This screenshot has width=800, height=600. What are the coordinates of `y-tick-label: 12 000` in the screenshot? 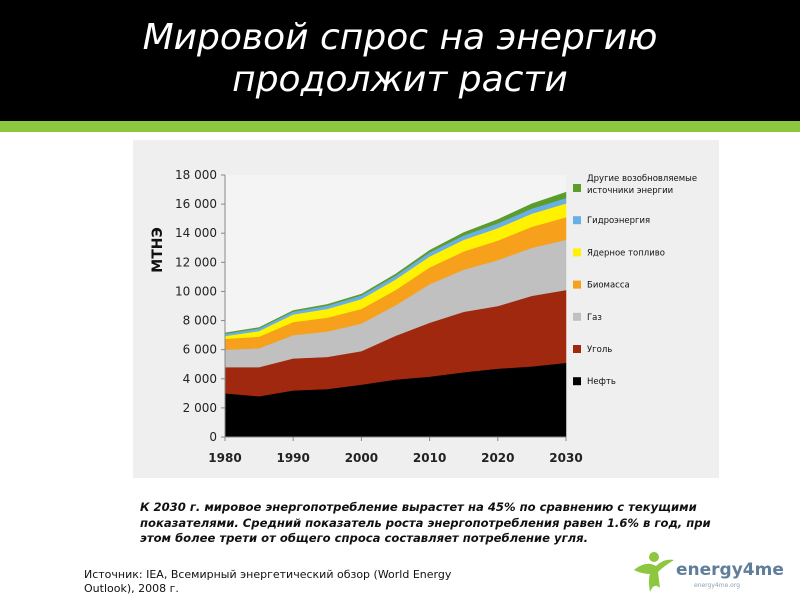 It's located at (196, 262).